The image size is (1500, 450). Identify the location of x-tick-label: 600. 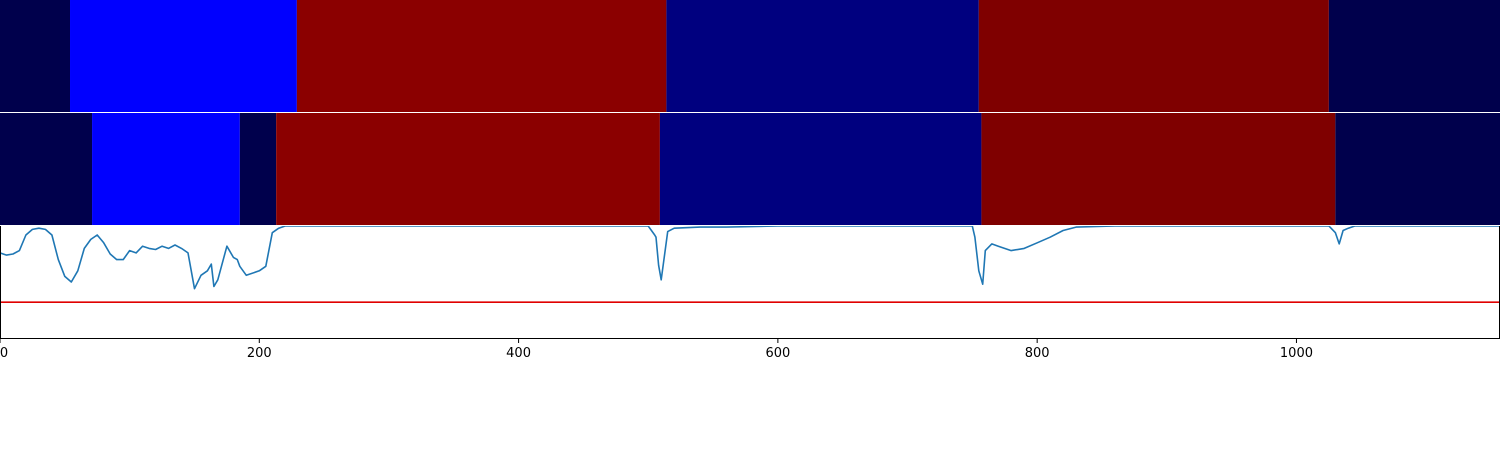
(777, 353).